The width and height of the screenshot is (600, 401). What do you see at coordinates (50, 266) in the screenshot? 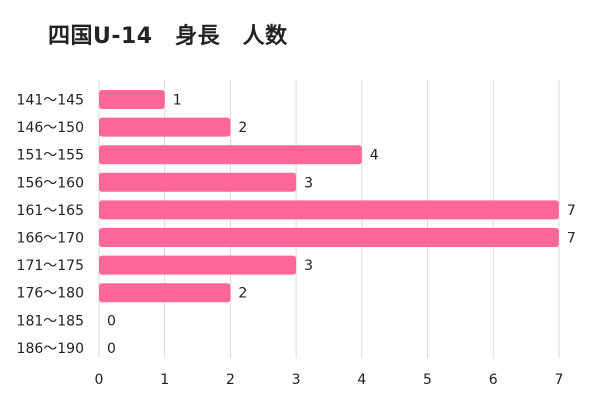
I see `category-label: 171～175` at bounding box center [50, 266].